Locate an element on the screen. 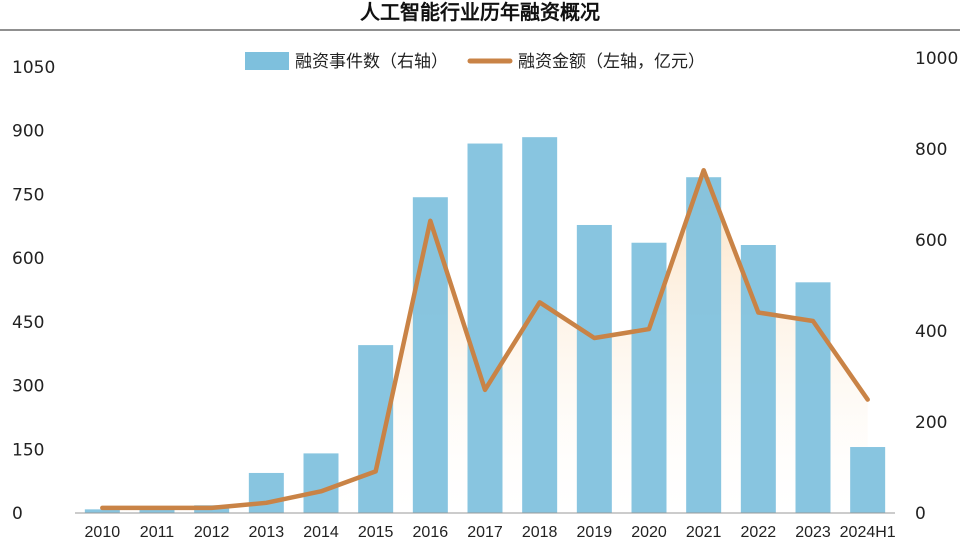 This screenshot has height=540, width=960. bar-2015 is located at coordinates (376, 429).